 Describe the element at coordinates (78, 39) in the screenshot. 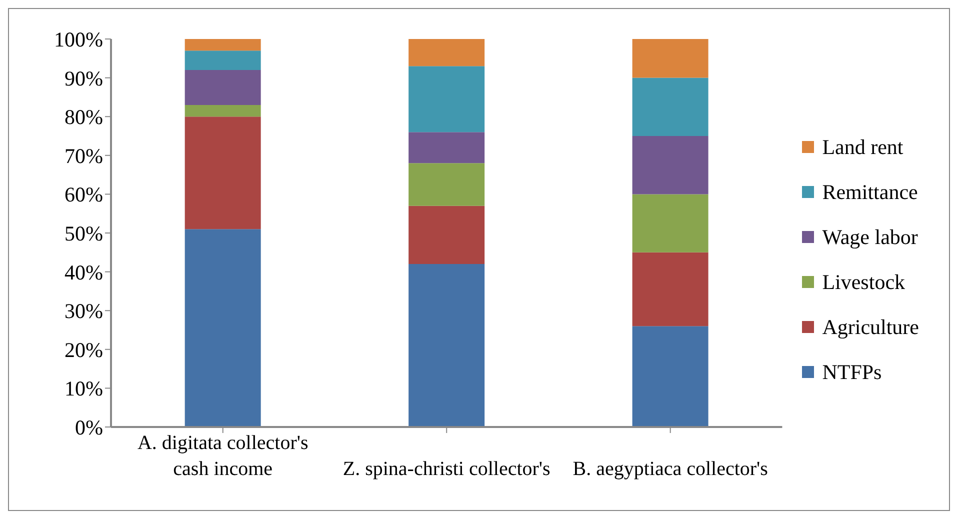

I see `y-tick-label: 100%` at that location.